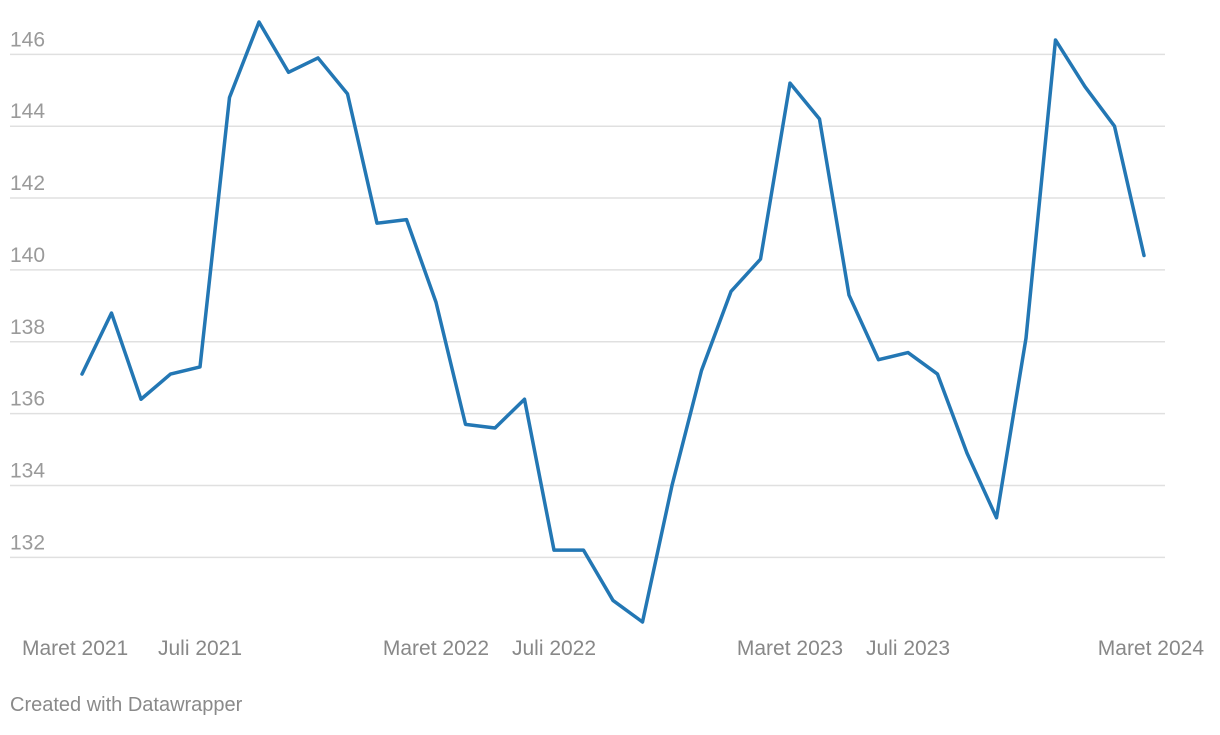 Image resolution: width=1220 pixels, height=735 pixels. I want to click on x-tick-label: Juli 2022, so click(554, 648).